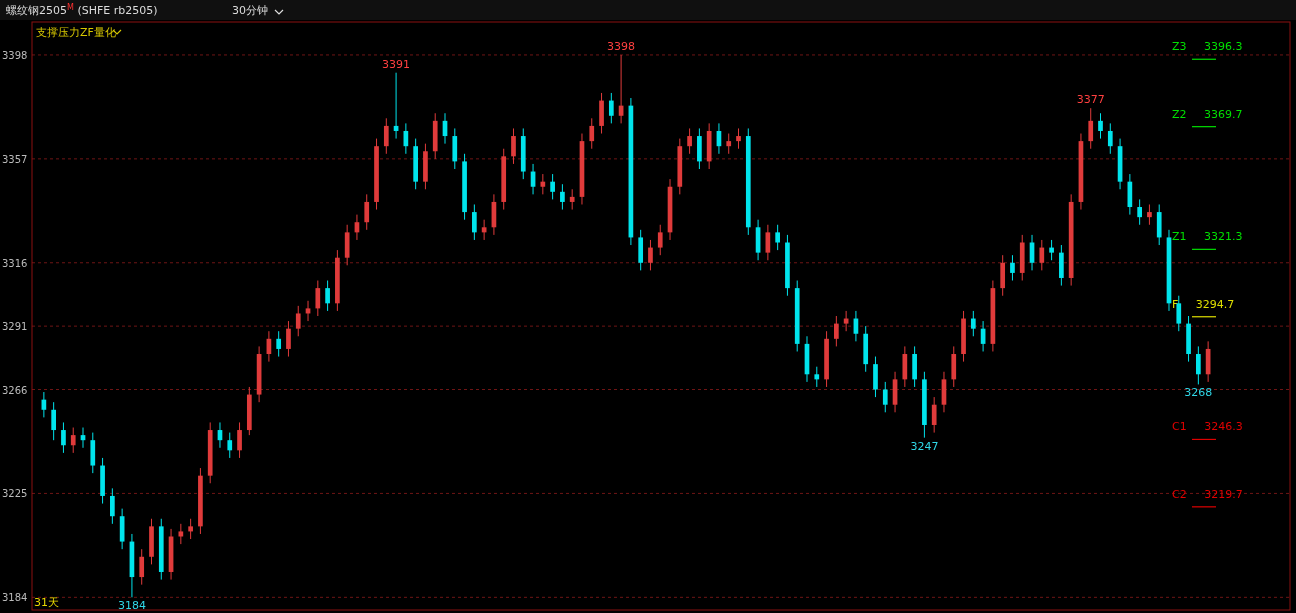 This screenshot has width=1296, height=613. I want to click on annotation: 3398, so click(621, 46).